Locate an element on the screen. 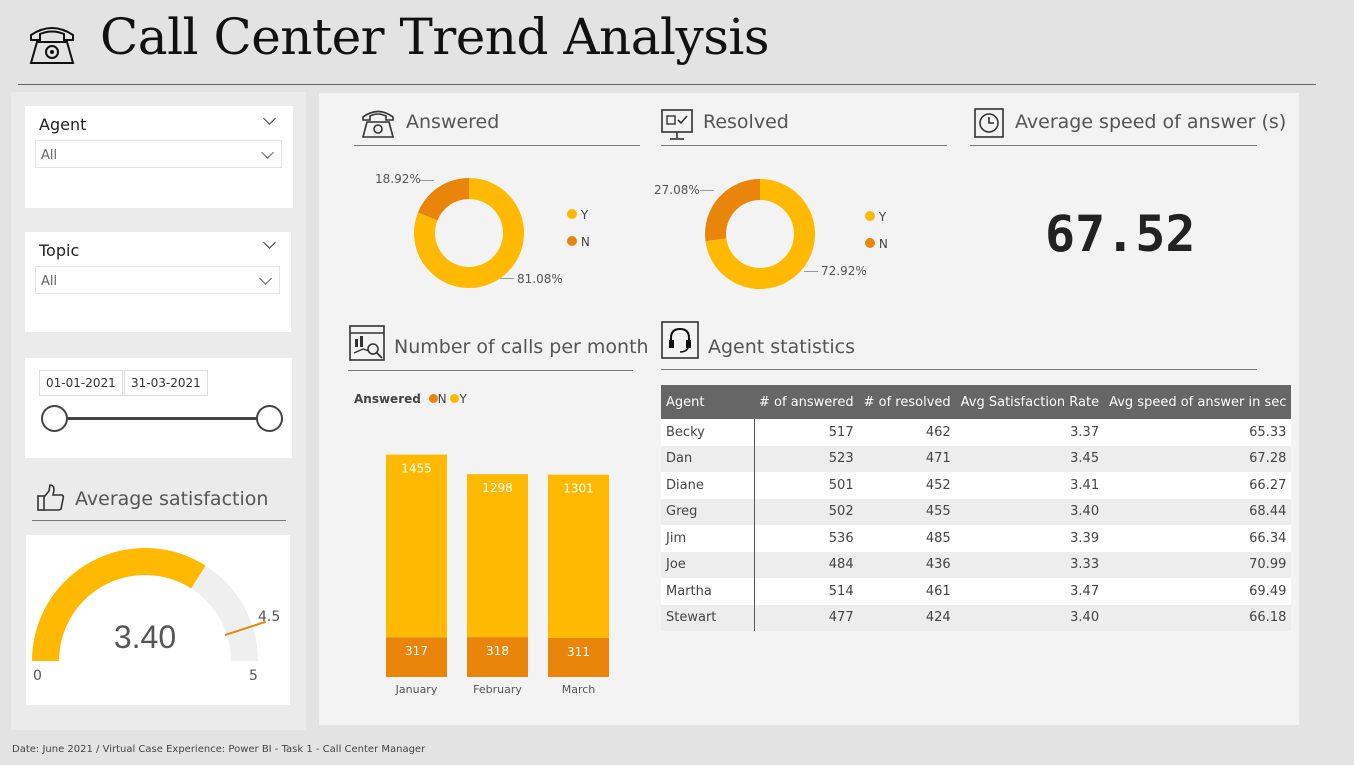  table-row: Joe 484 436 3.33 70.99 is located at coordinates (976, 564).